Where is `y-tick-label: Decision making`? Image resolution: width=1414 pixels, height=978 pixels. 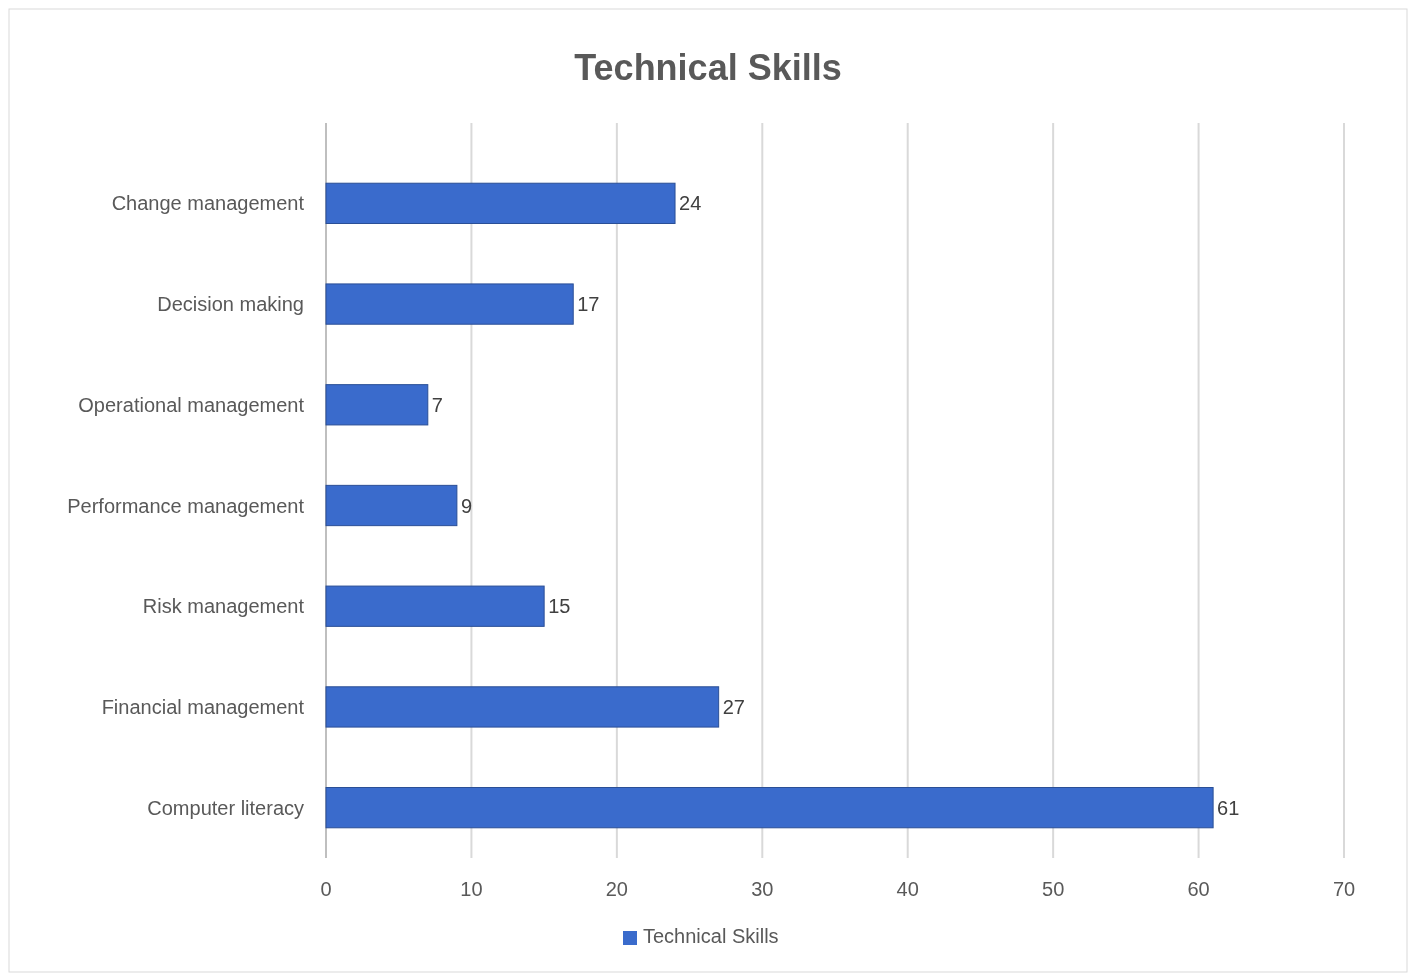
y-tick-label: Decision making is located at coordinates (230, 304).